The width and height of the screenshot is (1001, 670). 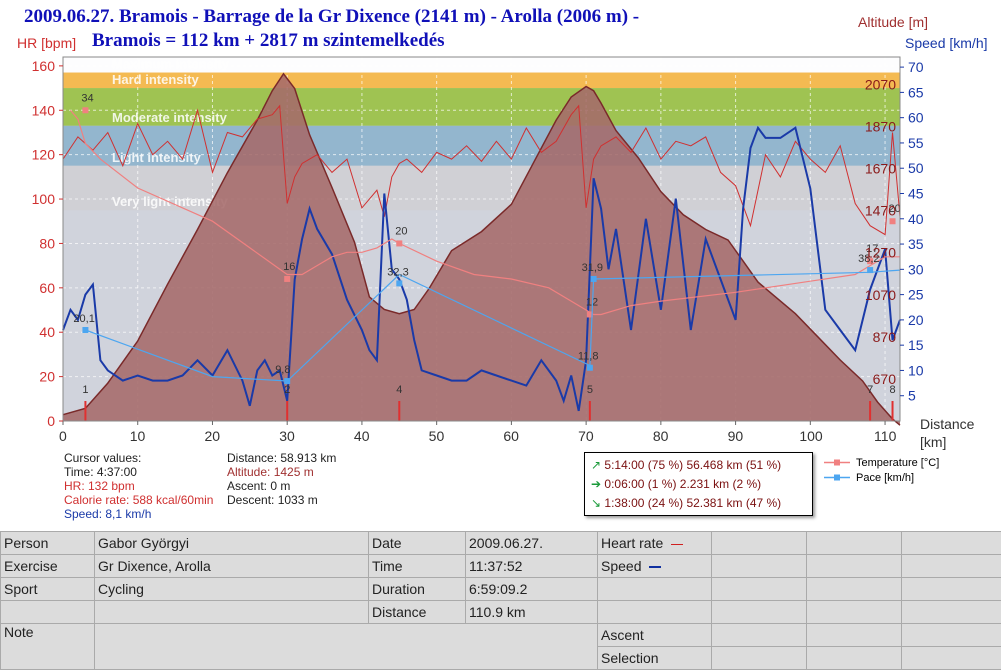 I want to click on totals-ascent-row: ↗ 5:14:00 (75 %) 56.468 km (51 %), so click(x=686, y=465).